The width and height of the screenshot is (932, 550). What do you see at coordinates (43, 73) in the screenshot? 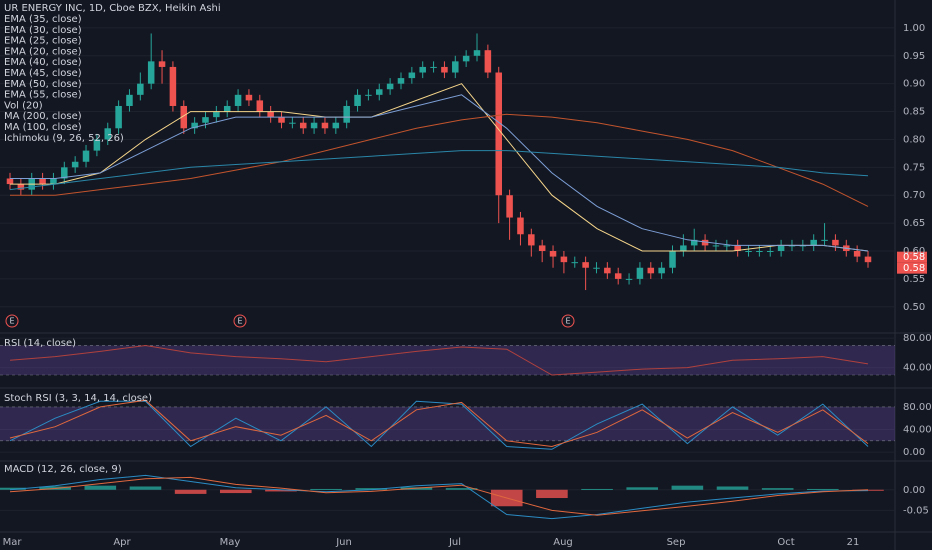
I see `legend-entry: EMA (45, close)` at bounding box center [43, 73].